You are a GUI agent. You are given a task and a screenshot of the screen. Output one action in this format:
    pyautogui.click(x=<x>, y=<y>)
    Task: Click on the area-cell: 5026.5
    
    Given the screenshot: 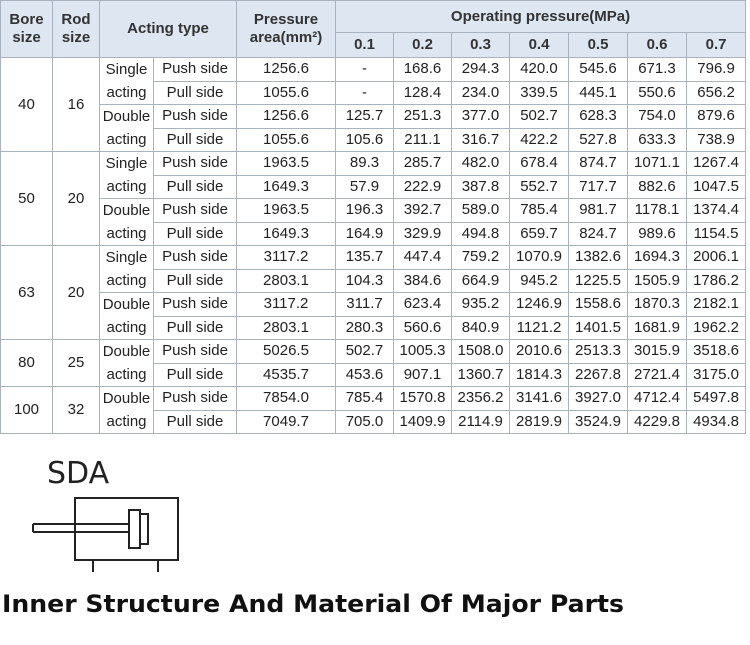 What is the action you would take?
    pyautogui.click(x=286, y=351)
    